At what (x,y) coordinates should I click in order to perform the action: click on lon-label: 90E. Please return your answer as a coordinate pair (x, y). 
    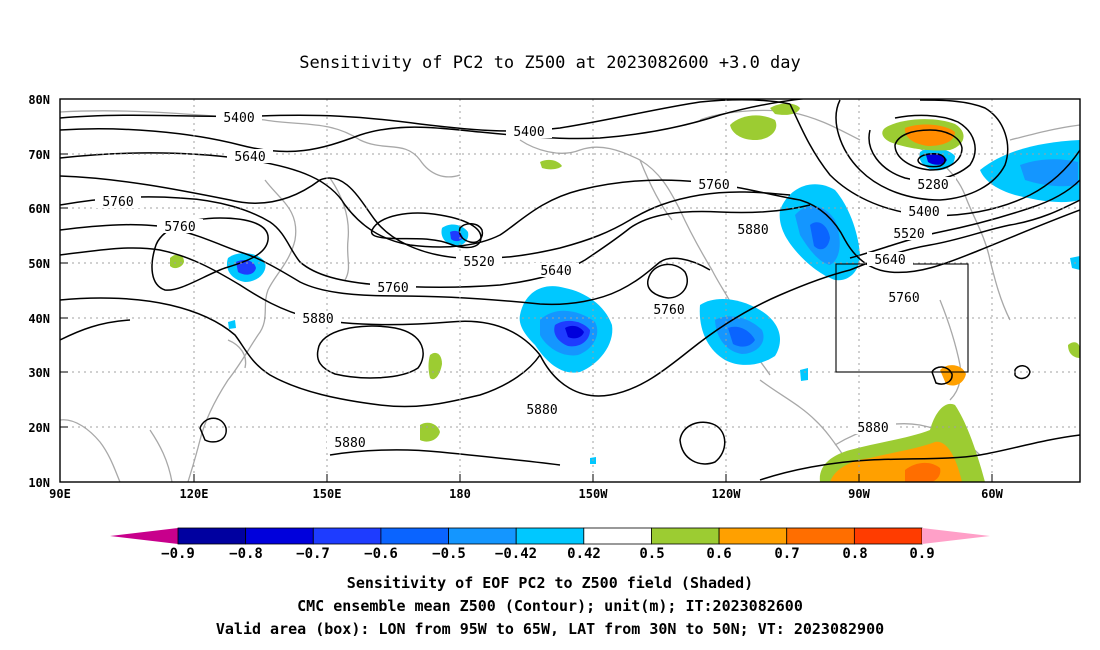
    Looking at the image, I should click on (60, 494).